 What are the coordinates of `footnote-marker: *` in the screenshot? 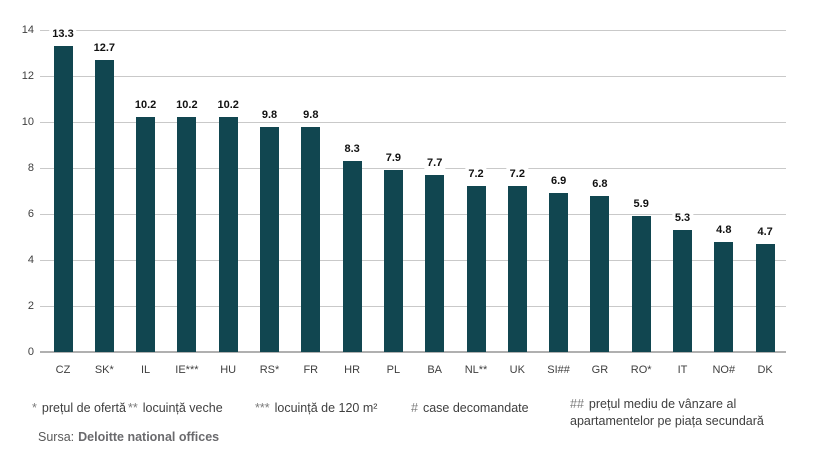 It's located at (34, 408).